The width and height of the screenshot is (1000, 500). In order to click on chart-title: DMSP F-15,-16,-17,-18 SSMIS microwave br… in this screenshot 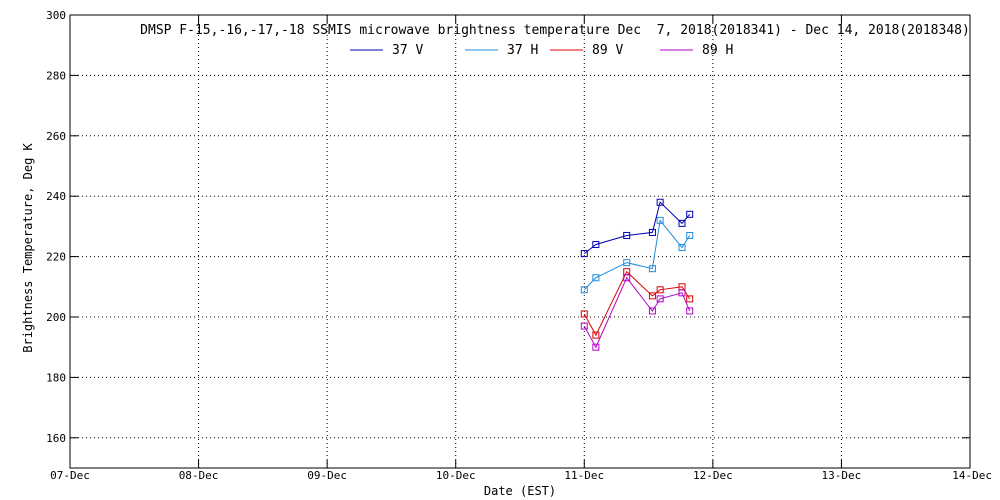, I will do `click(555, 30)`.